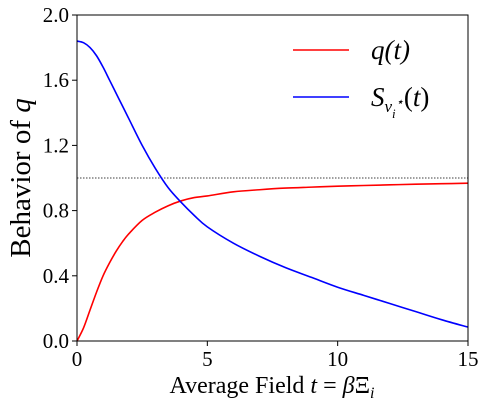 The image size is (485, 405). Describe the element at coordinates (272, 387) in the screenshot. I see `x-axis-label: Average Field t = βΞi` at that location.